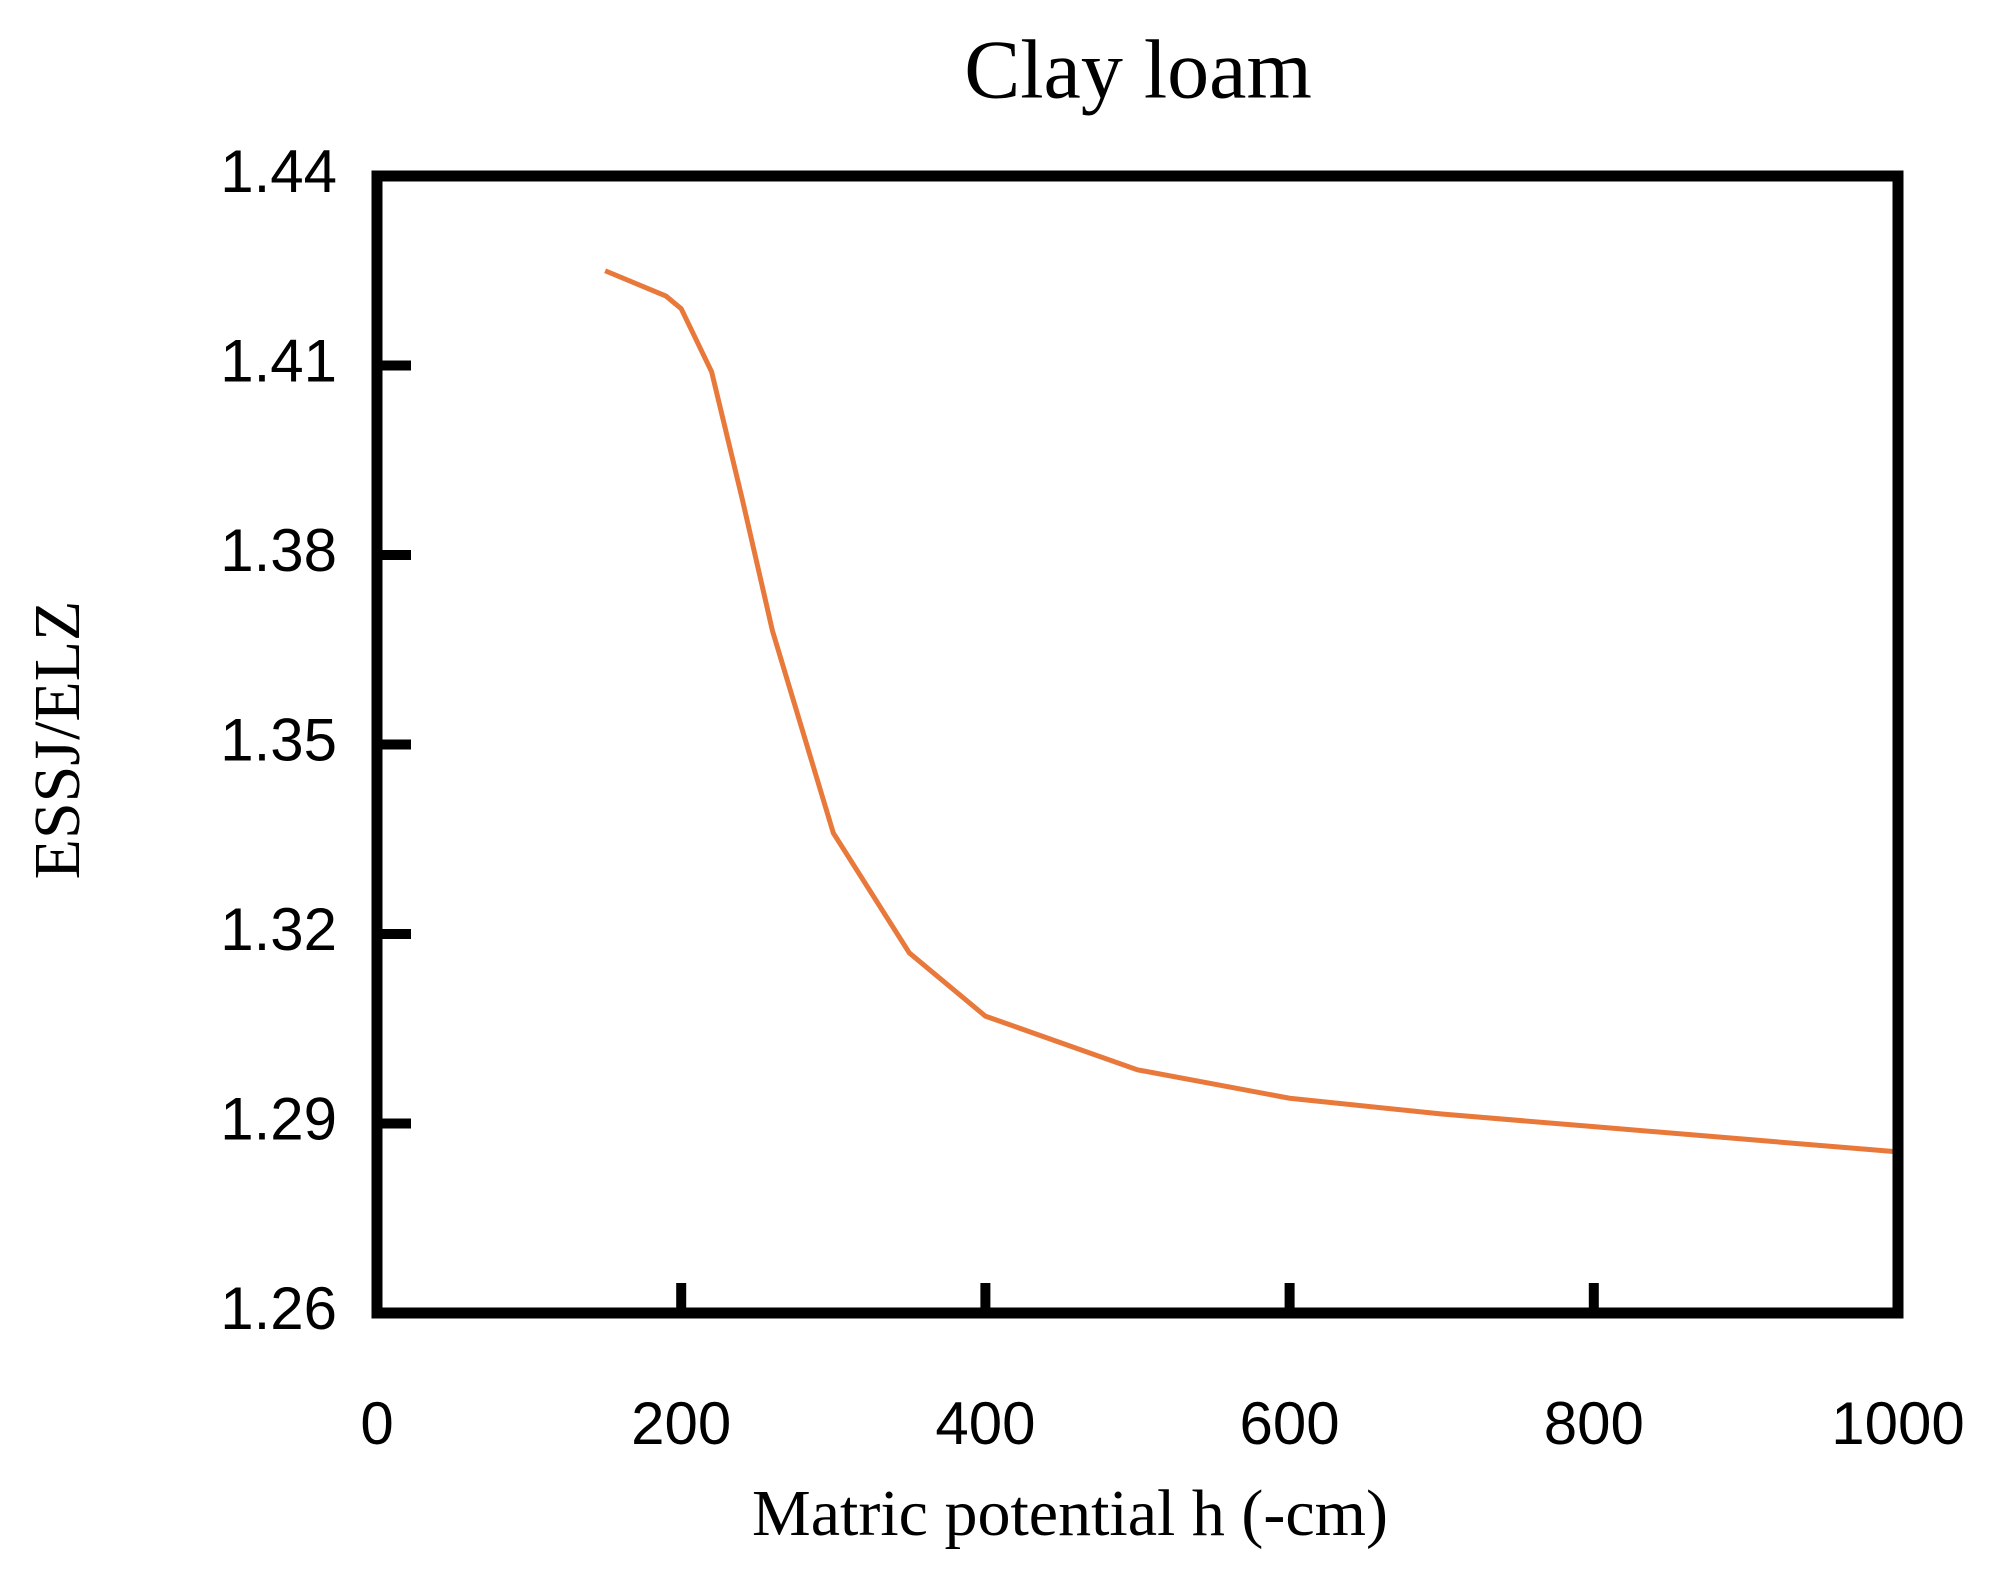  What do you see at coordinates (278, 360) in the screenshot?
I see `y-tick-label: 1.41` at bounding box center [278, 360].